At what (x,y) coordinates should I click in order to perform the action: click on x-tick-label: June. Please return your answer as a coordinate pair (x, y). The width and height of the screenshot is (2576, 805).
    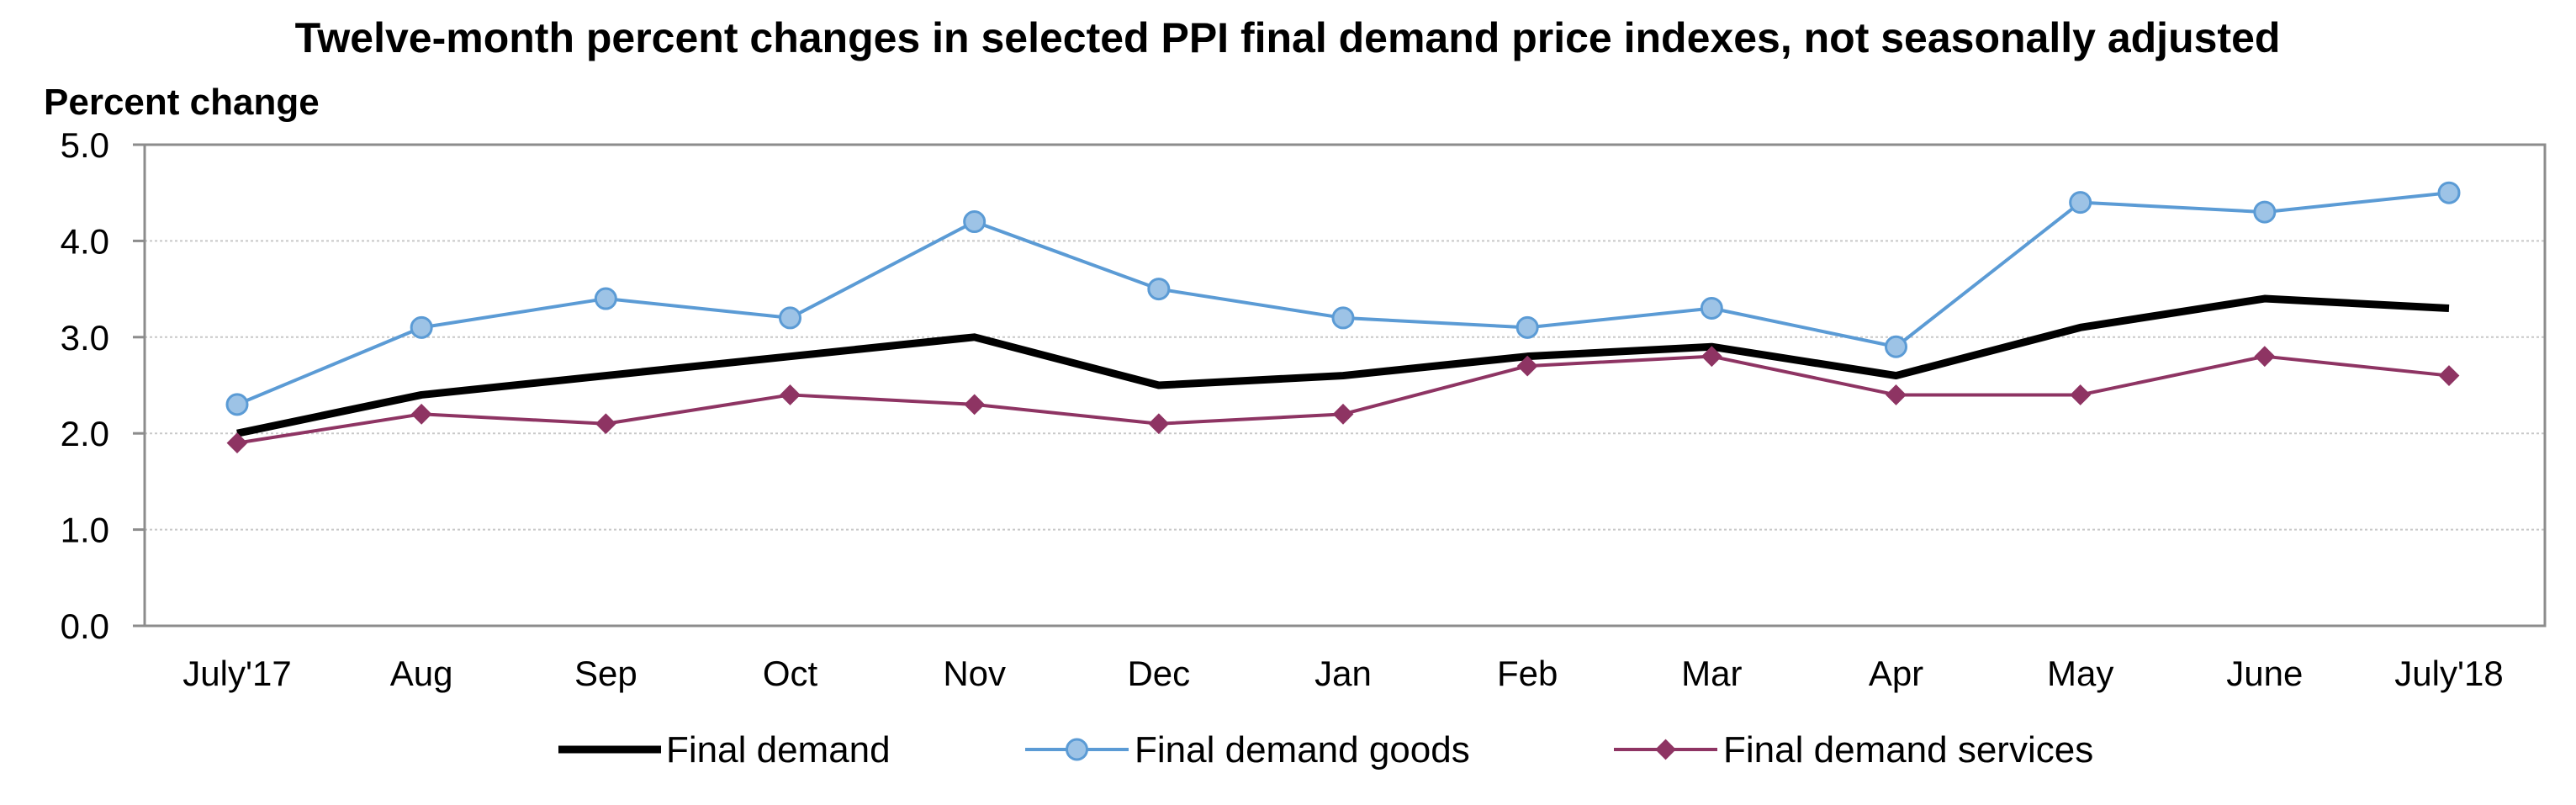
    Looking at the image, I should click on (2264, 673).